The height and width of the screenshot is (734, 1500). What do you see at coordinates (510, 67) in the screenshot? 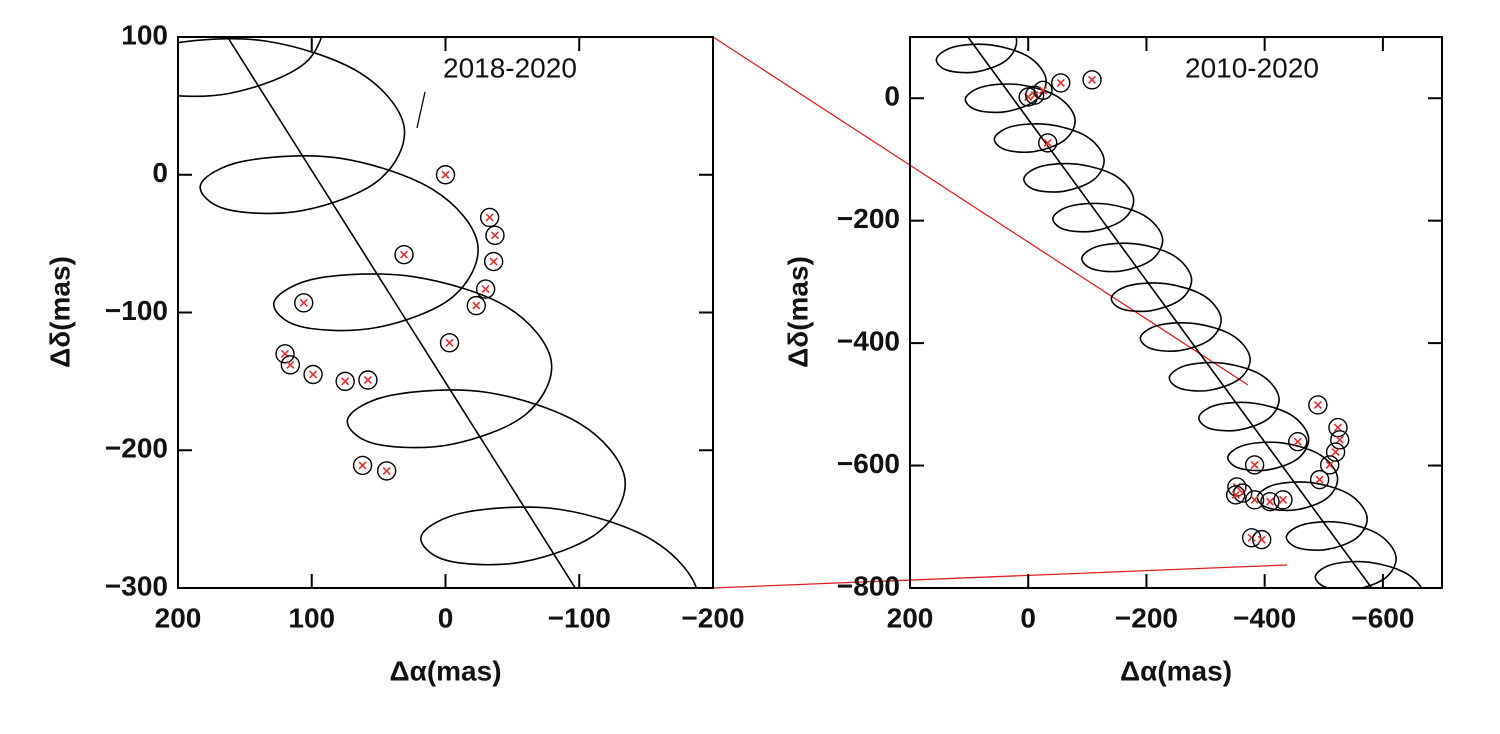
I see `annotation: 2018-2020` at bounding box center [510, 67].